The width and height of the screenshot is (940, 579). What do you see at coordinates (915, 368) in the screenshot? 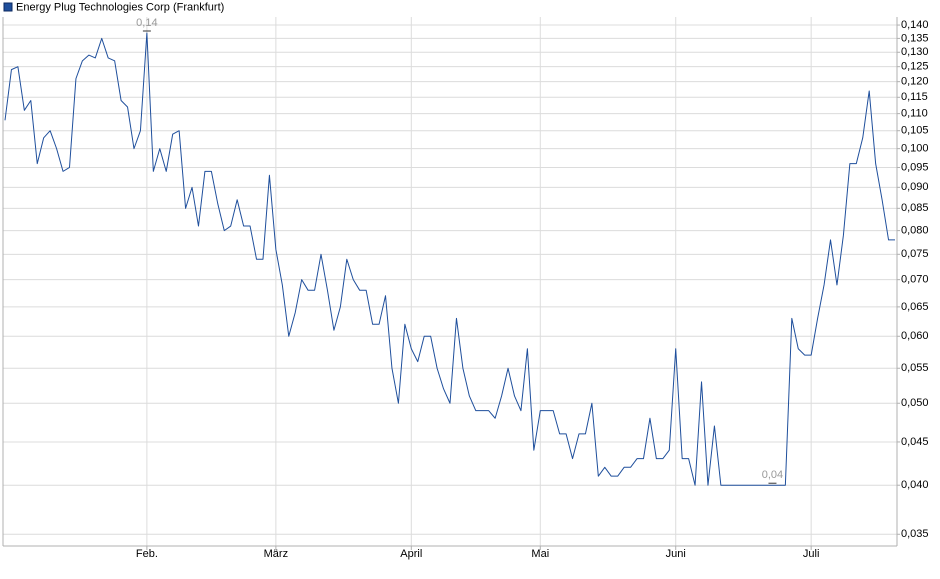
I see `y-tick-label: 0,055` at bounding box center [915, 368].